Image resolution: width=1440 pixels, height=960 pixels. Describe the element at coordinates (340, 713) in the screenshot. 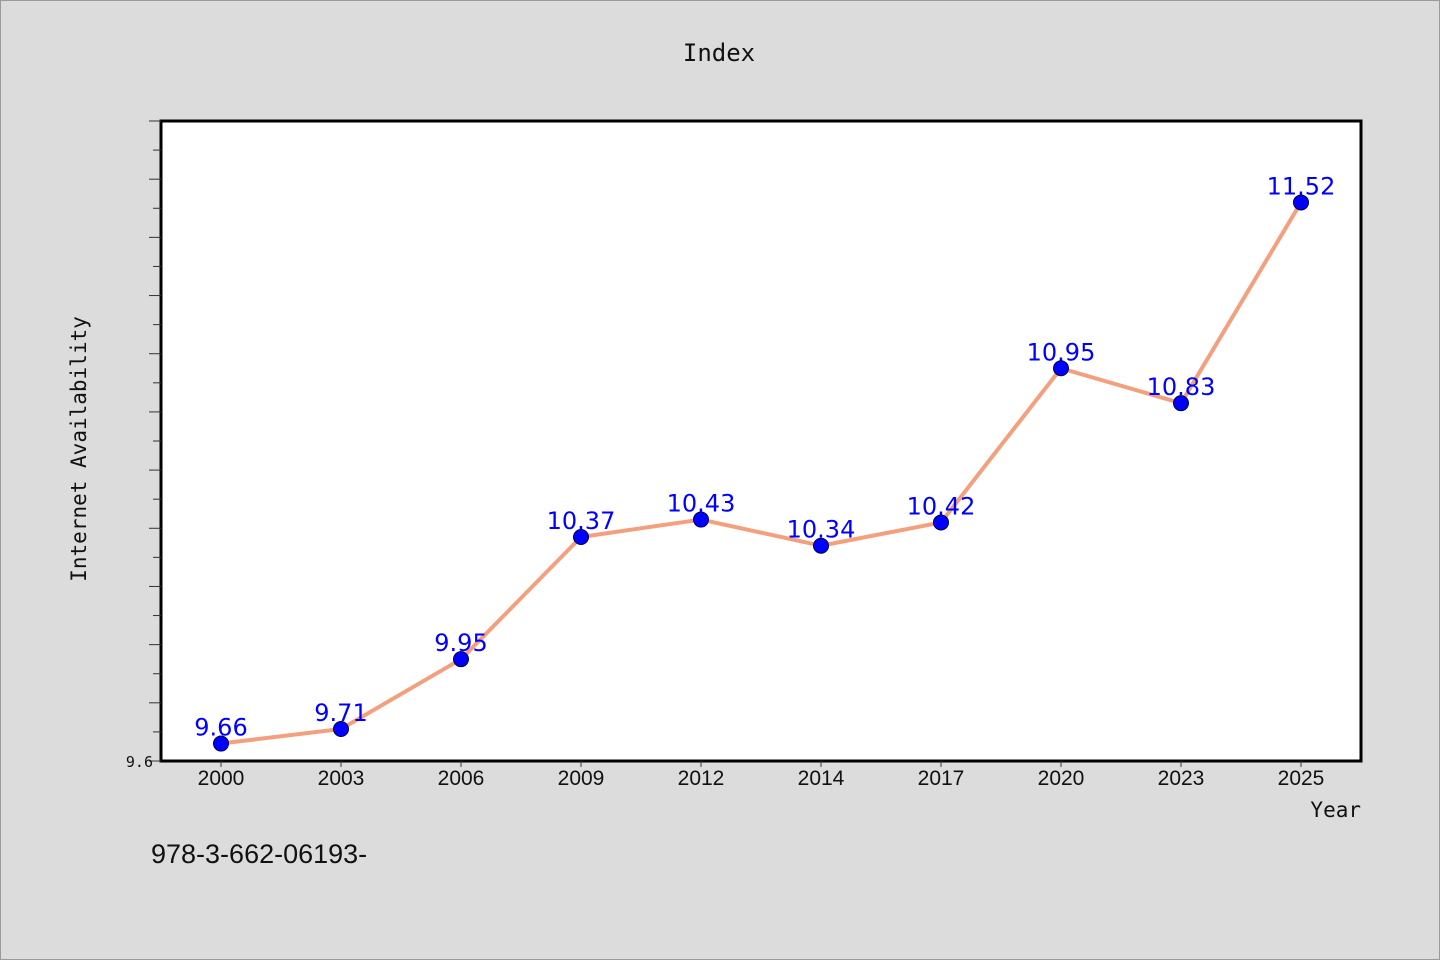

I see `data-label-2003: 9.71` at that location.